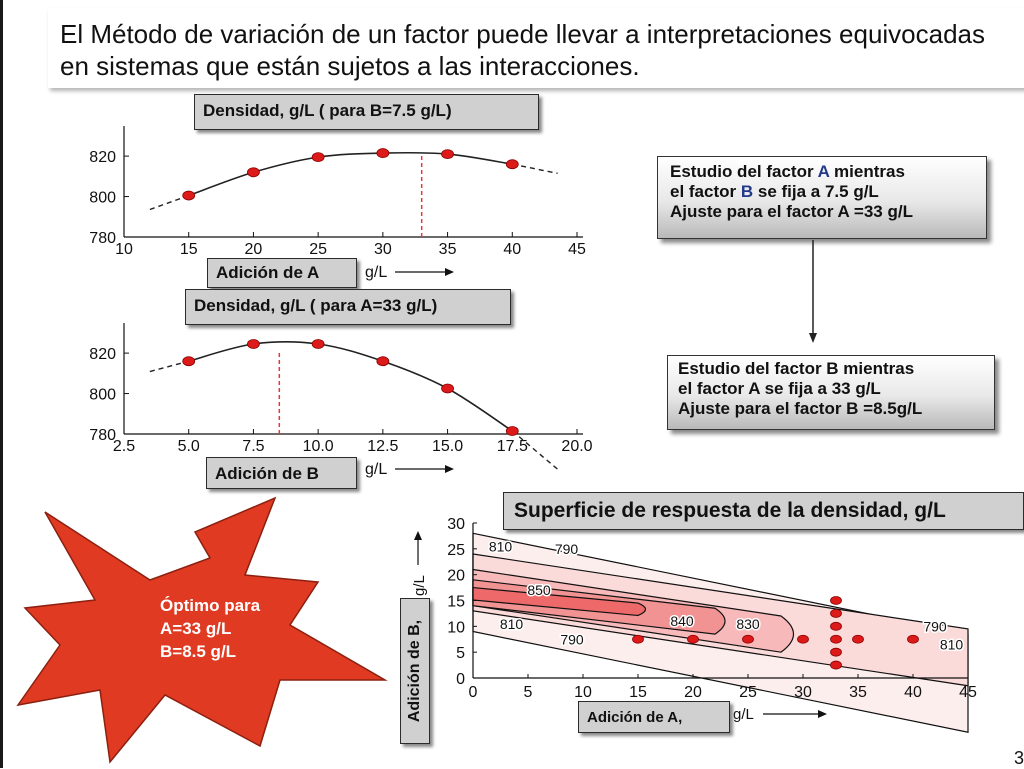 The width and height of the screenshot is (1024, 769). Describe the element at coordinates (456, 627) in the screenshot. I see `surface-y-tick-label: 10` at that location.